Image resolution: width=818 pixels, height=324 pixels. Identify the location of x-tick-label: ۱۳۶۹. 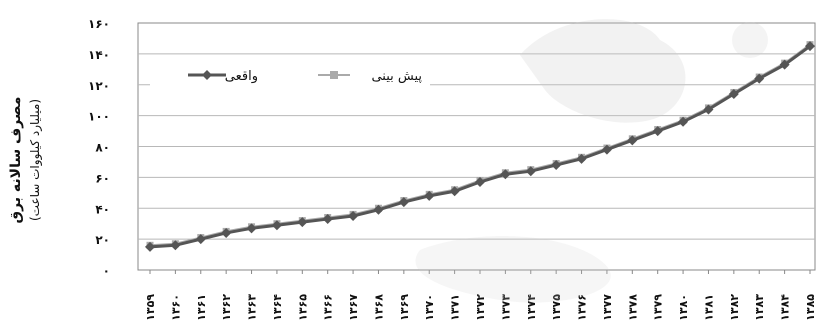
(404, 307).